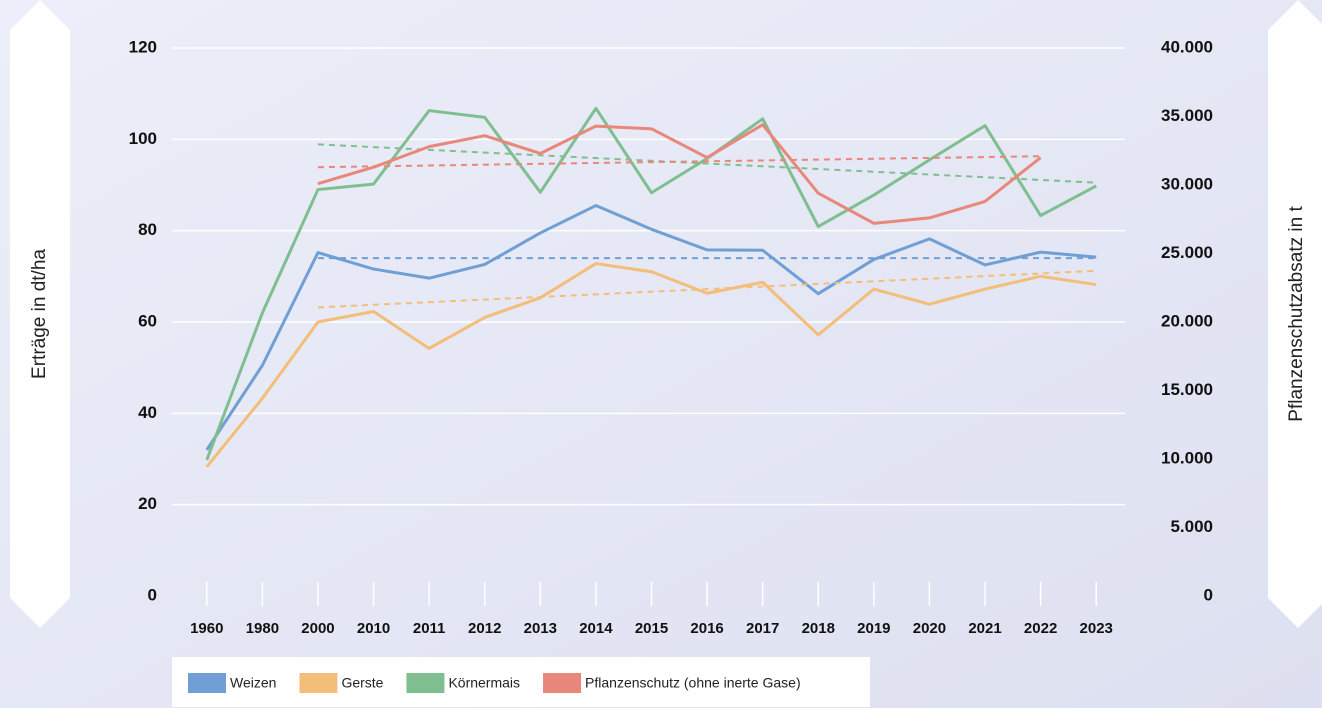 The height and width of the screenshot is (708, 1322). What do you see at coordinates (984, 628) in the screenshot?
I see `x-tick-label: 2021` at bounding box center [984, 628].